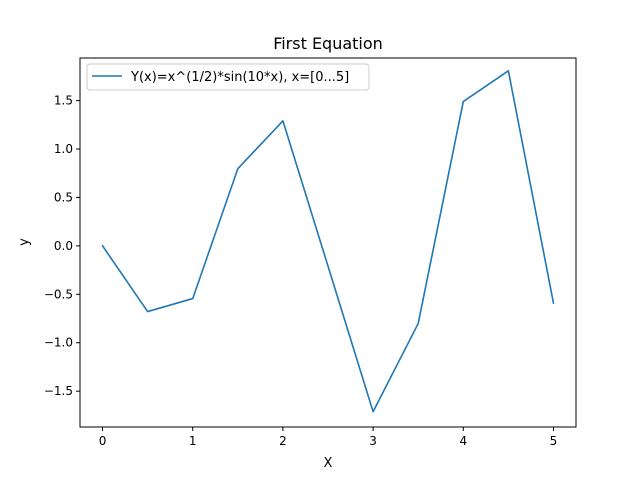  I want to click on y-axis-label: y, so click(24, 242).